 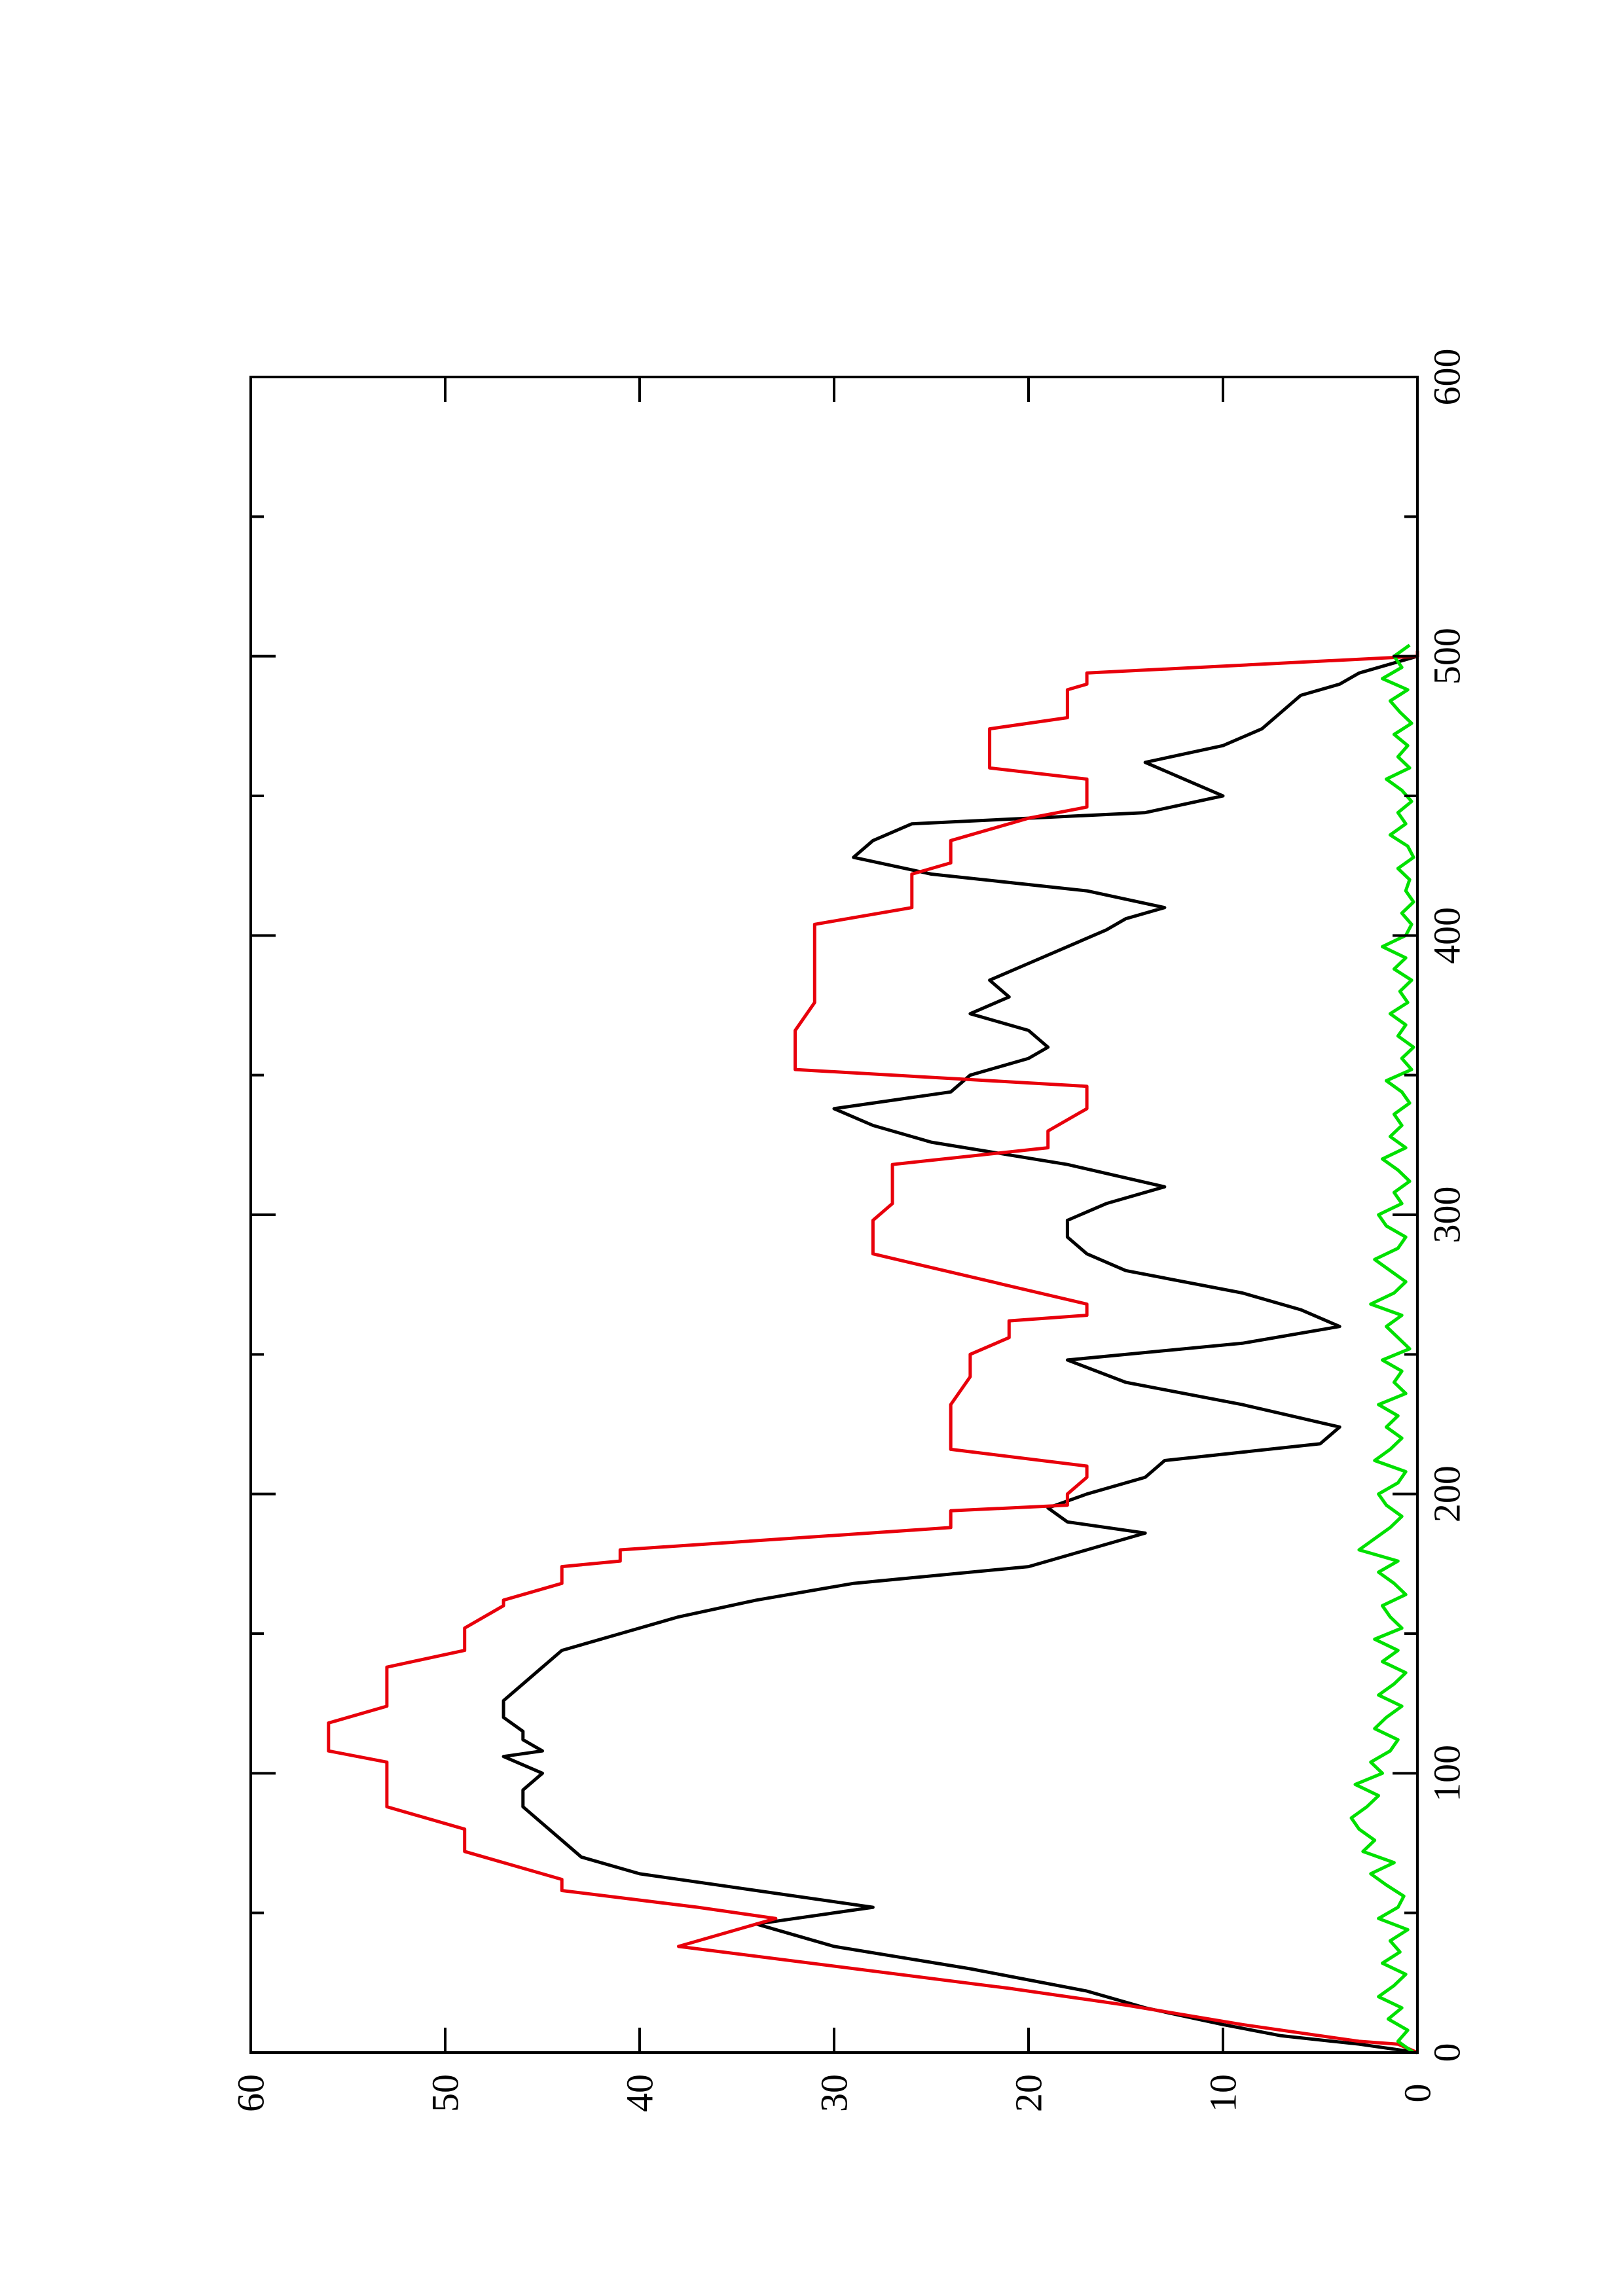 I want to click on y-tick-label: 20, so click(x=1029, y=2093).